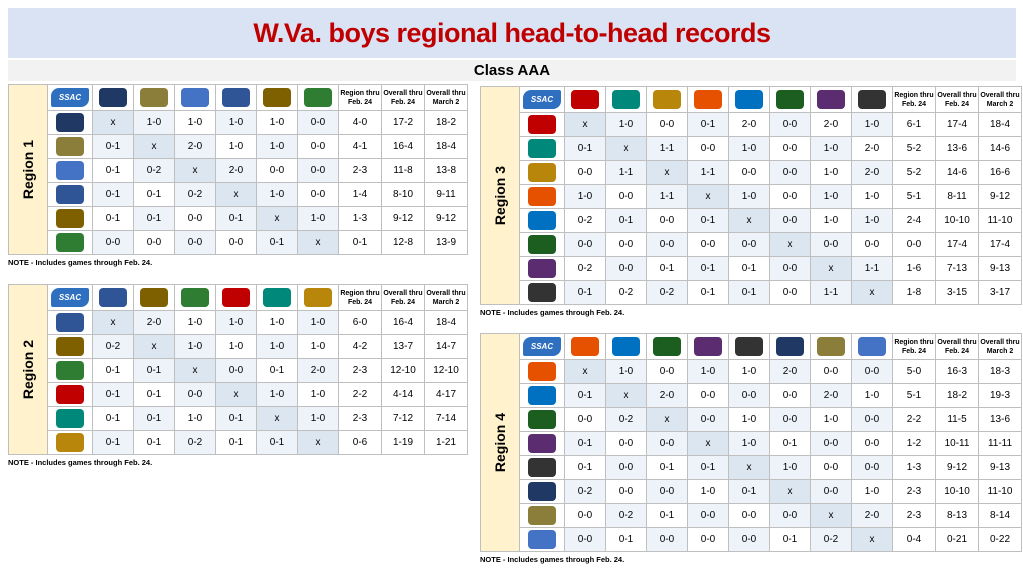  I want to click on record-cell: 6-1, so click(914, 124).